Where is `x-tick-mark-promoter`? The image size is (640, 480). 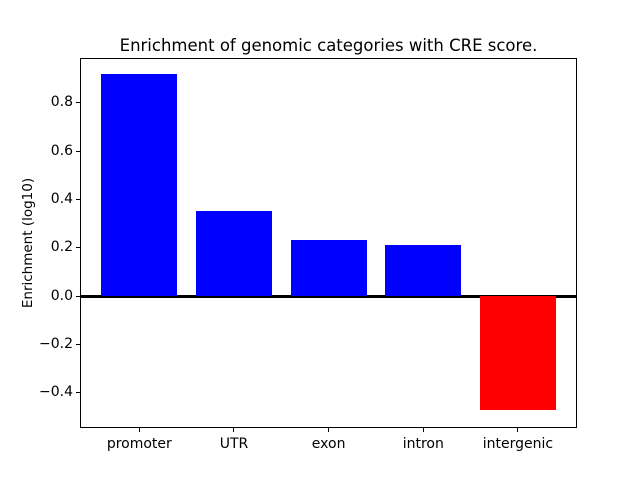
x-tick-mark-promoter is located at coordinates (139, 430).